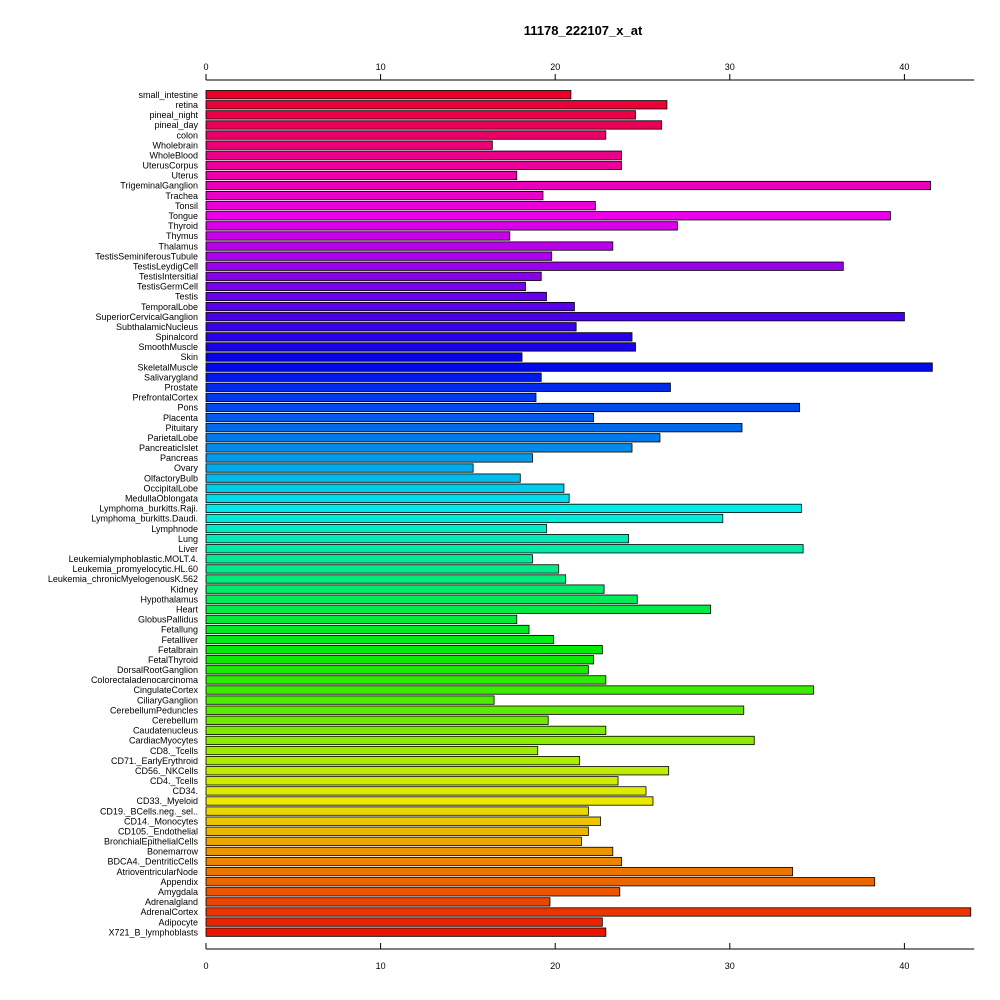 This screenshot has width=1000, height=1000. What do you see at coordinates (188, 549) in the screenshot?
I see `category-label: Liver` at bounding box center [188, 549].